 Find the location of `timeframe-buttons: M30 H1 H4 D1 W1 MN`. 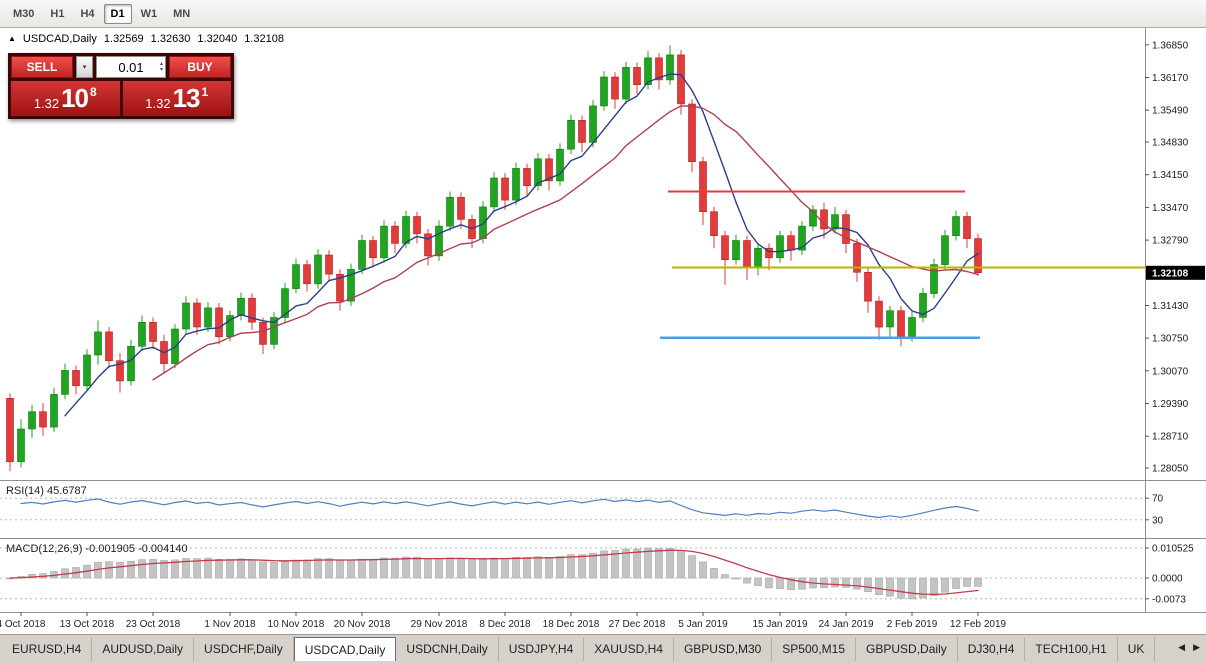

timeframe-buttons: M30 H1 H4 D1 W1 MN is located at coordinates (101, 13).